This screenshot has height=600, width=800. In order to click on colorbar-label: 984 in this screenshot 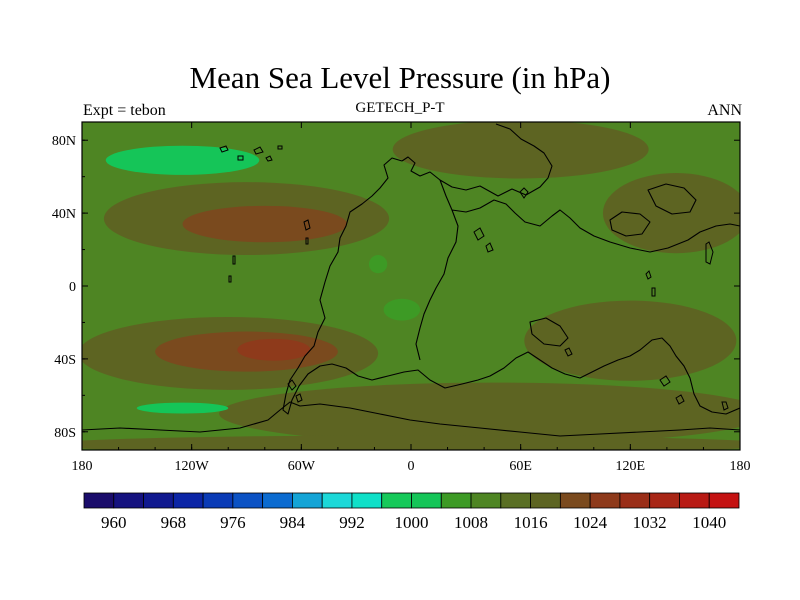, I will do `click(293, 522)`.